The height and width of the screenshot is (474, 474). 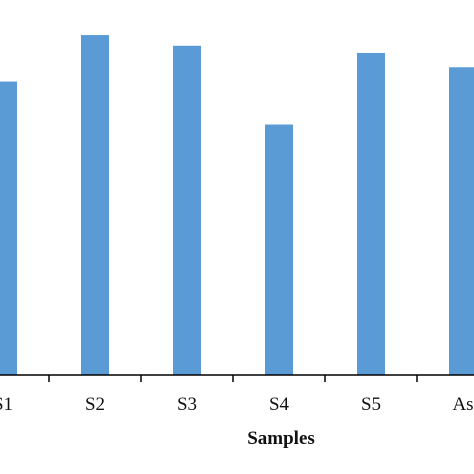 I want to click on bar-s1, so click(x=8, y=228).